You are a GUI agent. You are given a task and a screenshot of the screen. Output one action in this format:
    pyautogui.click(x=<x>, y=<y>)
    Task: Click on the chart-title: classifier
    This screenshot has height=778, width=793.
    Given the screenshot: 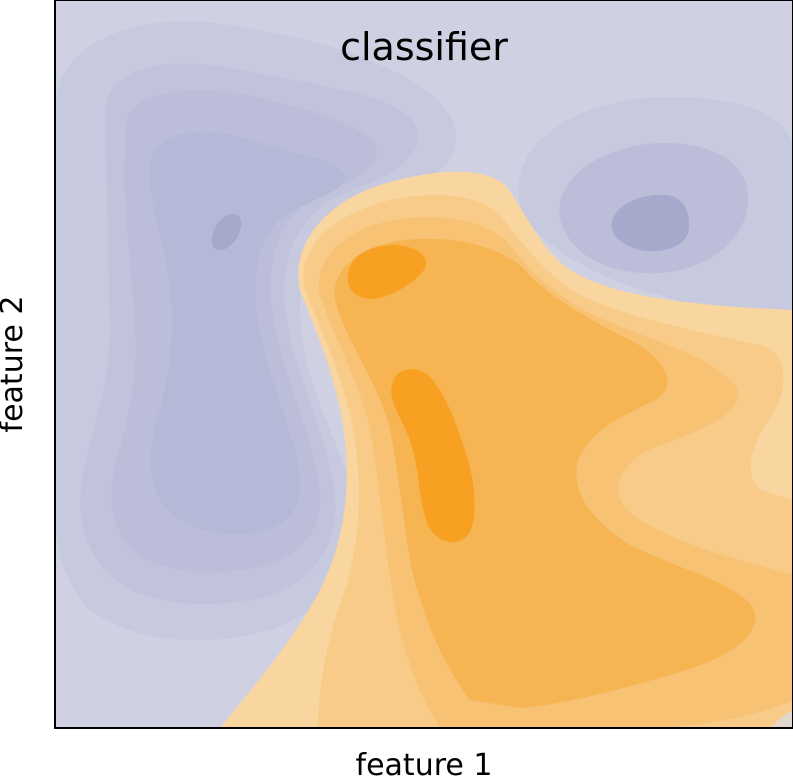 What is the action you would take?
    pyautogui.click(x=424, y=47)
    